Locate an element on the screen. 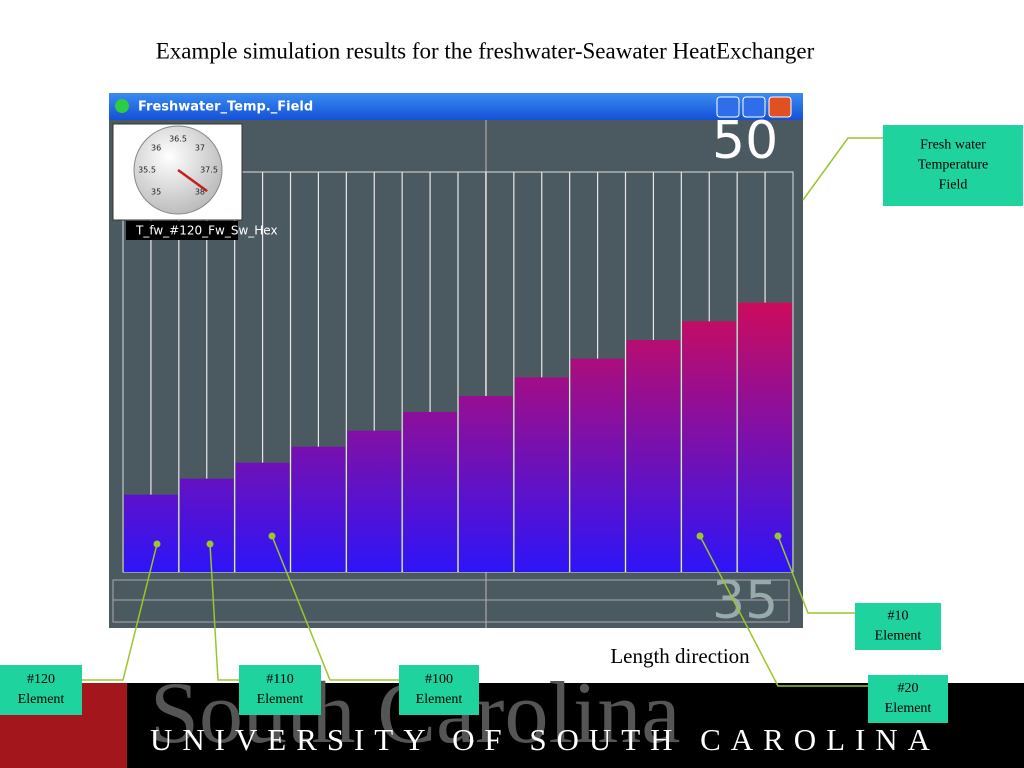 This screenshot has width=1024, height=768. gauge-label: 36 is located at coordinates (156, 148).